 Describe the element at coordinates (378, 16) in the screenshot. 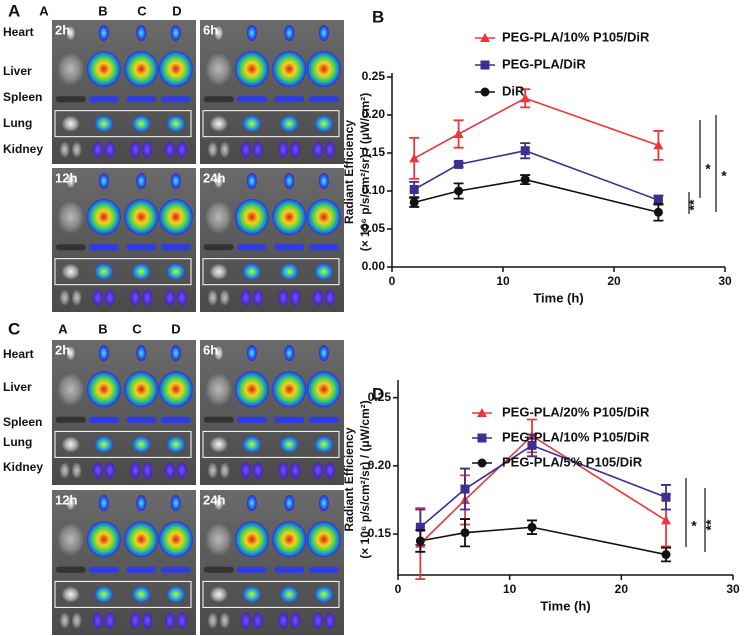

I see `panel-letter: B` at that location.